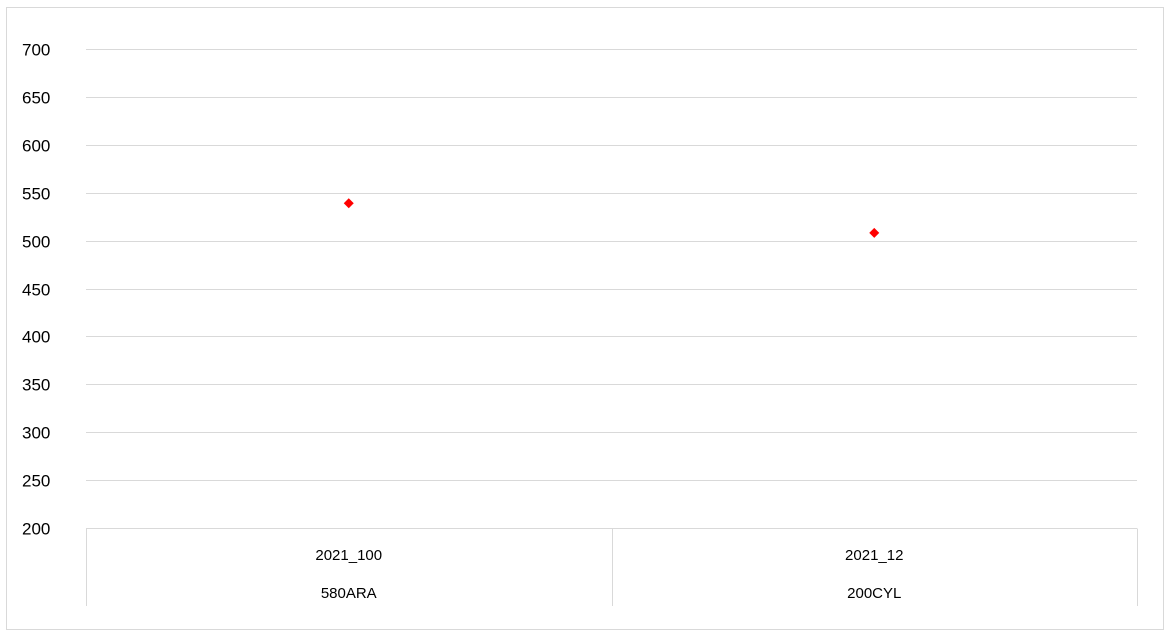  Describe the element at coordinates (874, 593) in the screenshot. I see `x-category-sublabel: 200CYL` at that location.